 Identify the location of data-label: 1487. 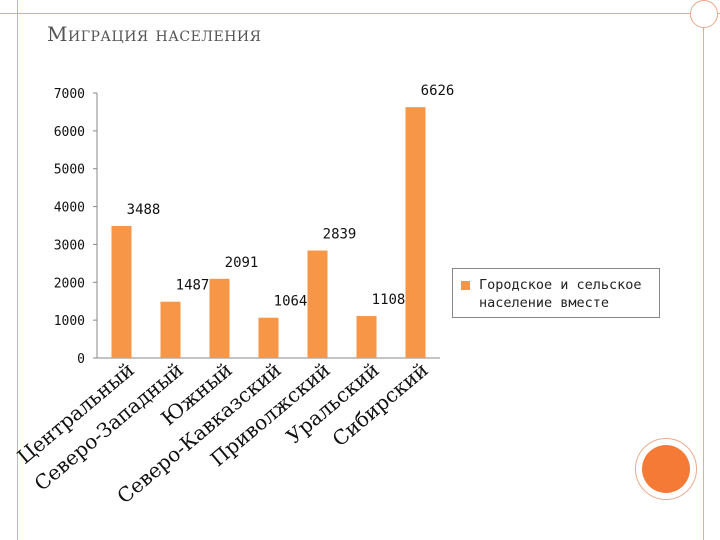
(193, 286).